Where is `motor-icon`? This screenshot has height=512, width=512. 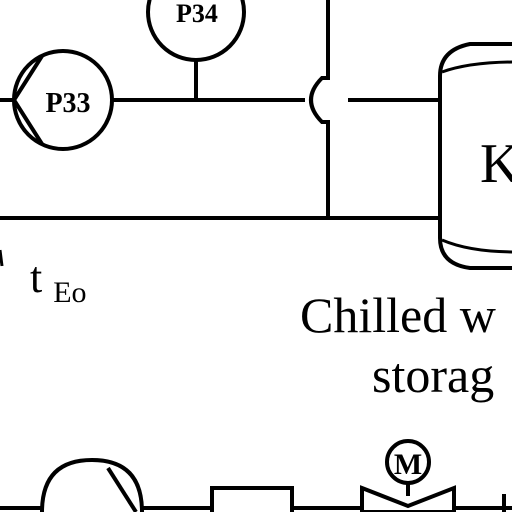 motor-icon is located at coordinates (408, 462).